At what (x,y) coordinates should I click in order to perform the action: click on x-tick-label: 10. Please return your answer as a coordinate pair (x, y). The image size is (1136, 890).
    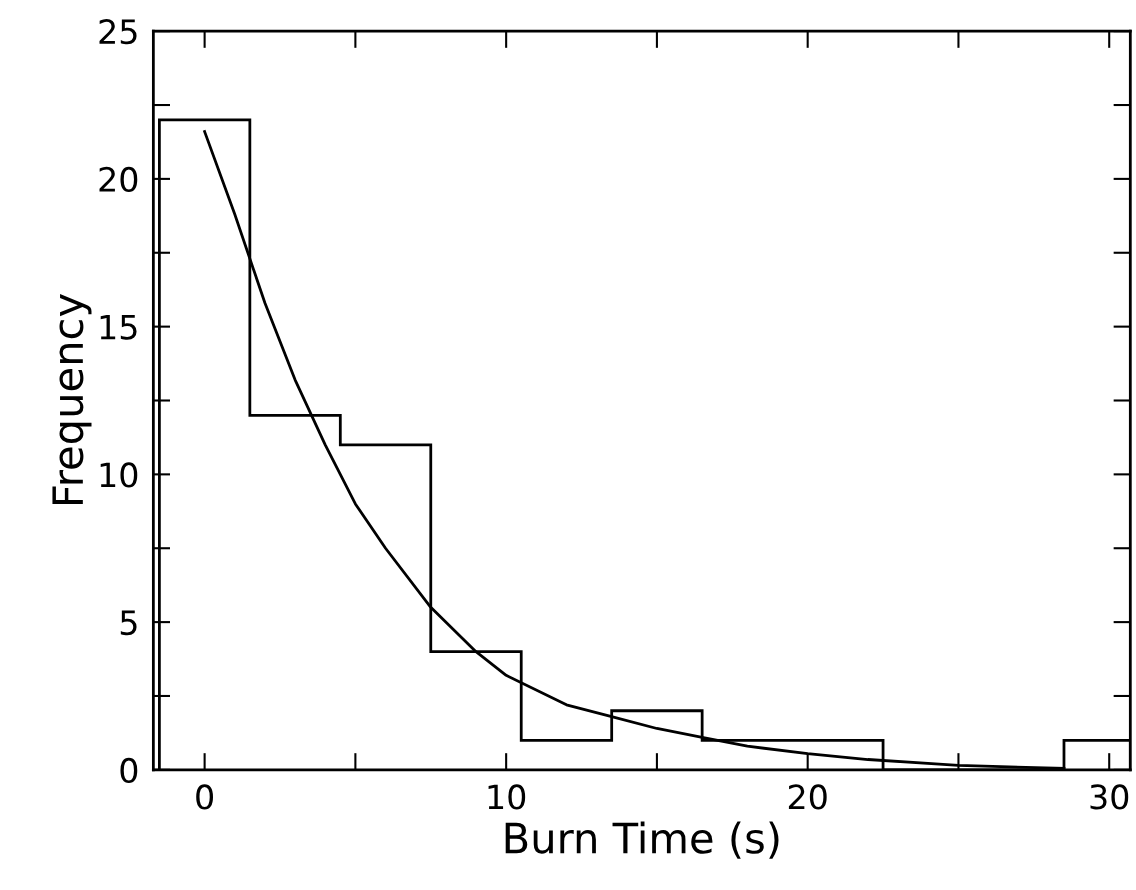
    Looking at the image, I should click on (507, 797).